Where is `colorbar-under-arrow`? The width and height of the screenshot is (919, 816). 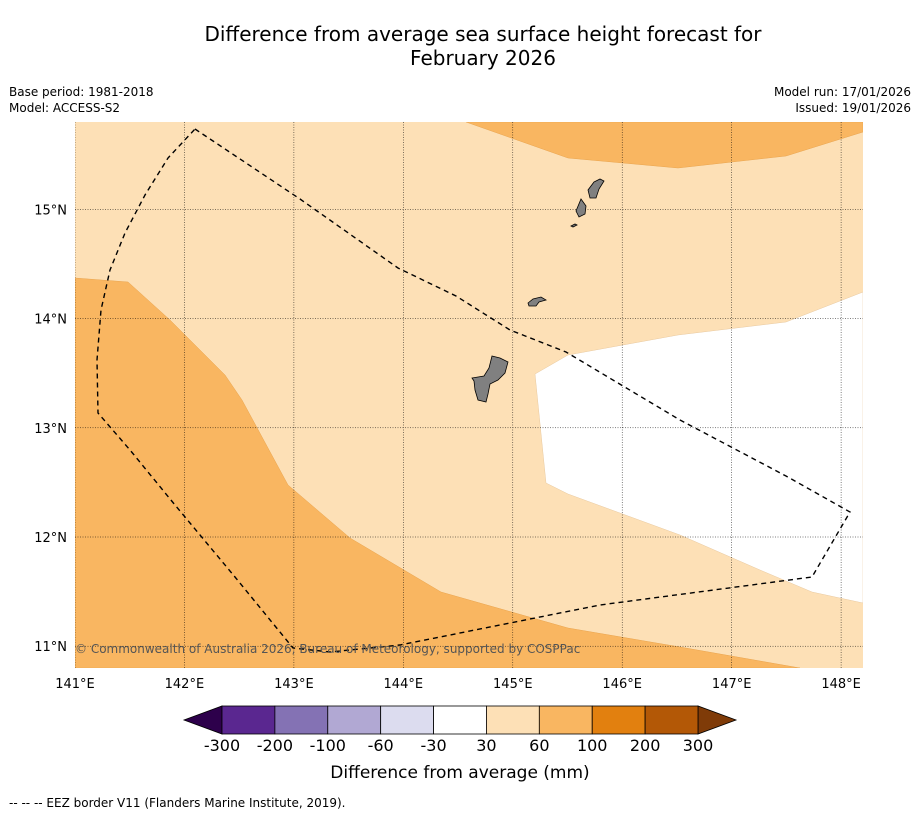
colorbar-under-arrow is located at coordinates (202, 720).